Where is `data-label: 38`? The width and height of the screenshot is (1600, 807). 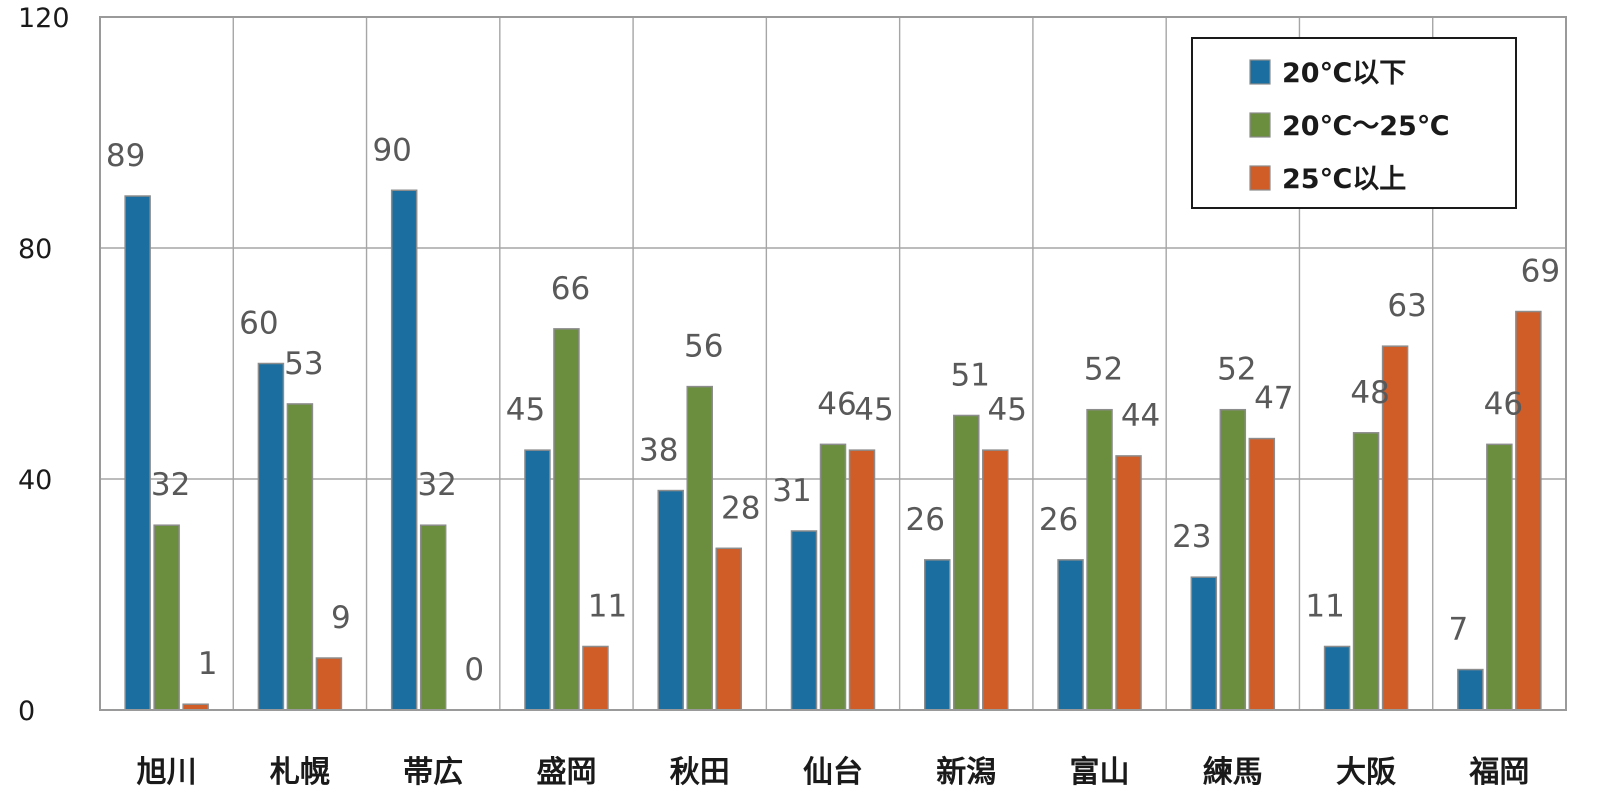
data-label: 38 is located at coordinates (658, 451).